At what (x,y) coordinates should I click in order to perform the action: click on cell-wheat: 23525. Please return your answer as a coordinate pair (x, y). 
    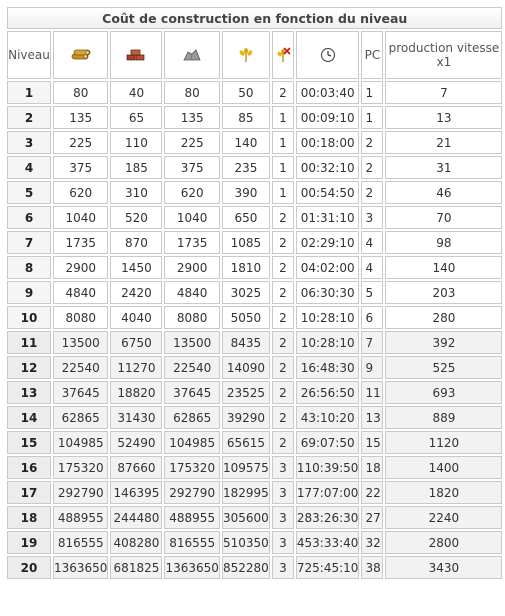
    Looking at the image, I should click on (245, 392).